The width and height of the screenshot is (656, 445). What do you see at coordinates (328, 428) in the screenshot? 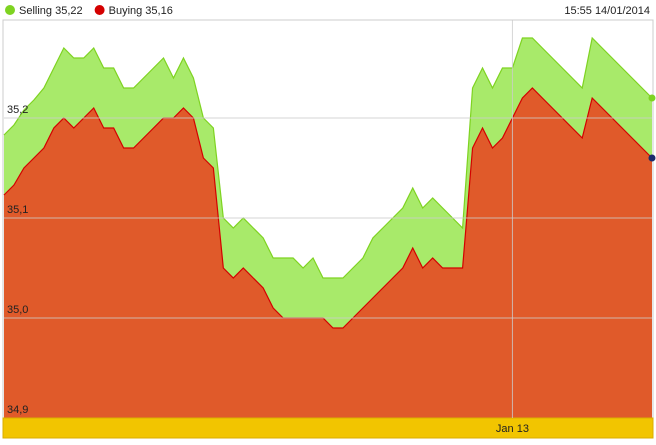
I see `time-bar` at bounding box center [328, 428].